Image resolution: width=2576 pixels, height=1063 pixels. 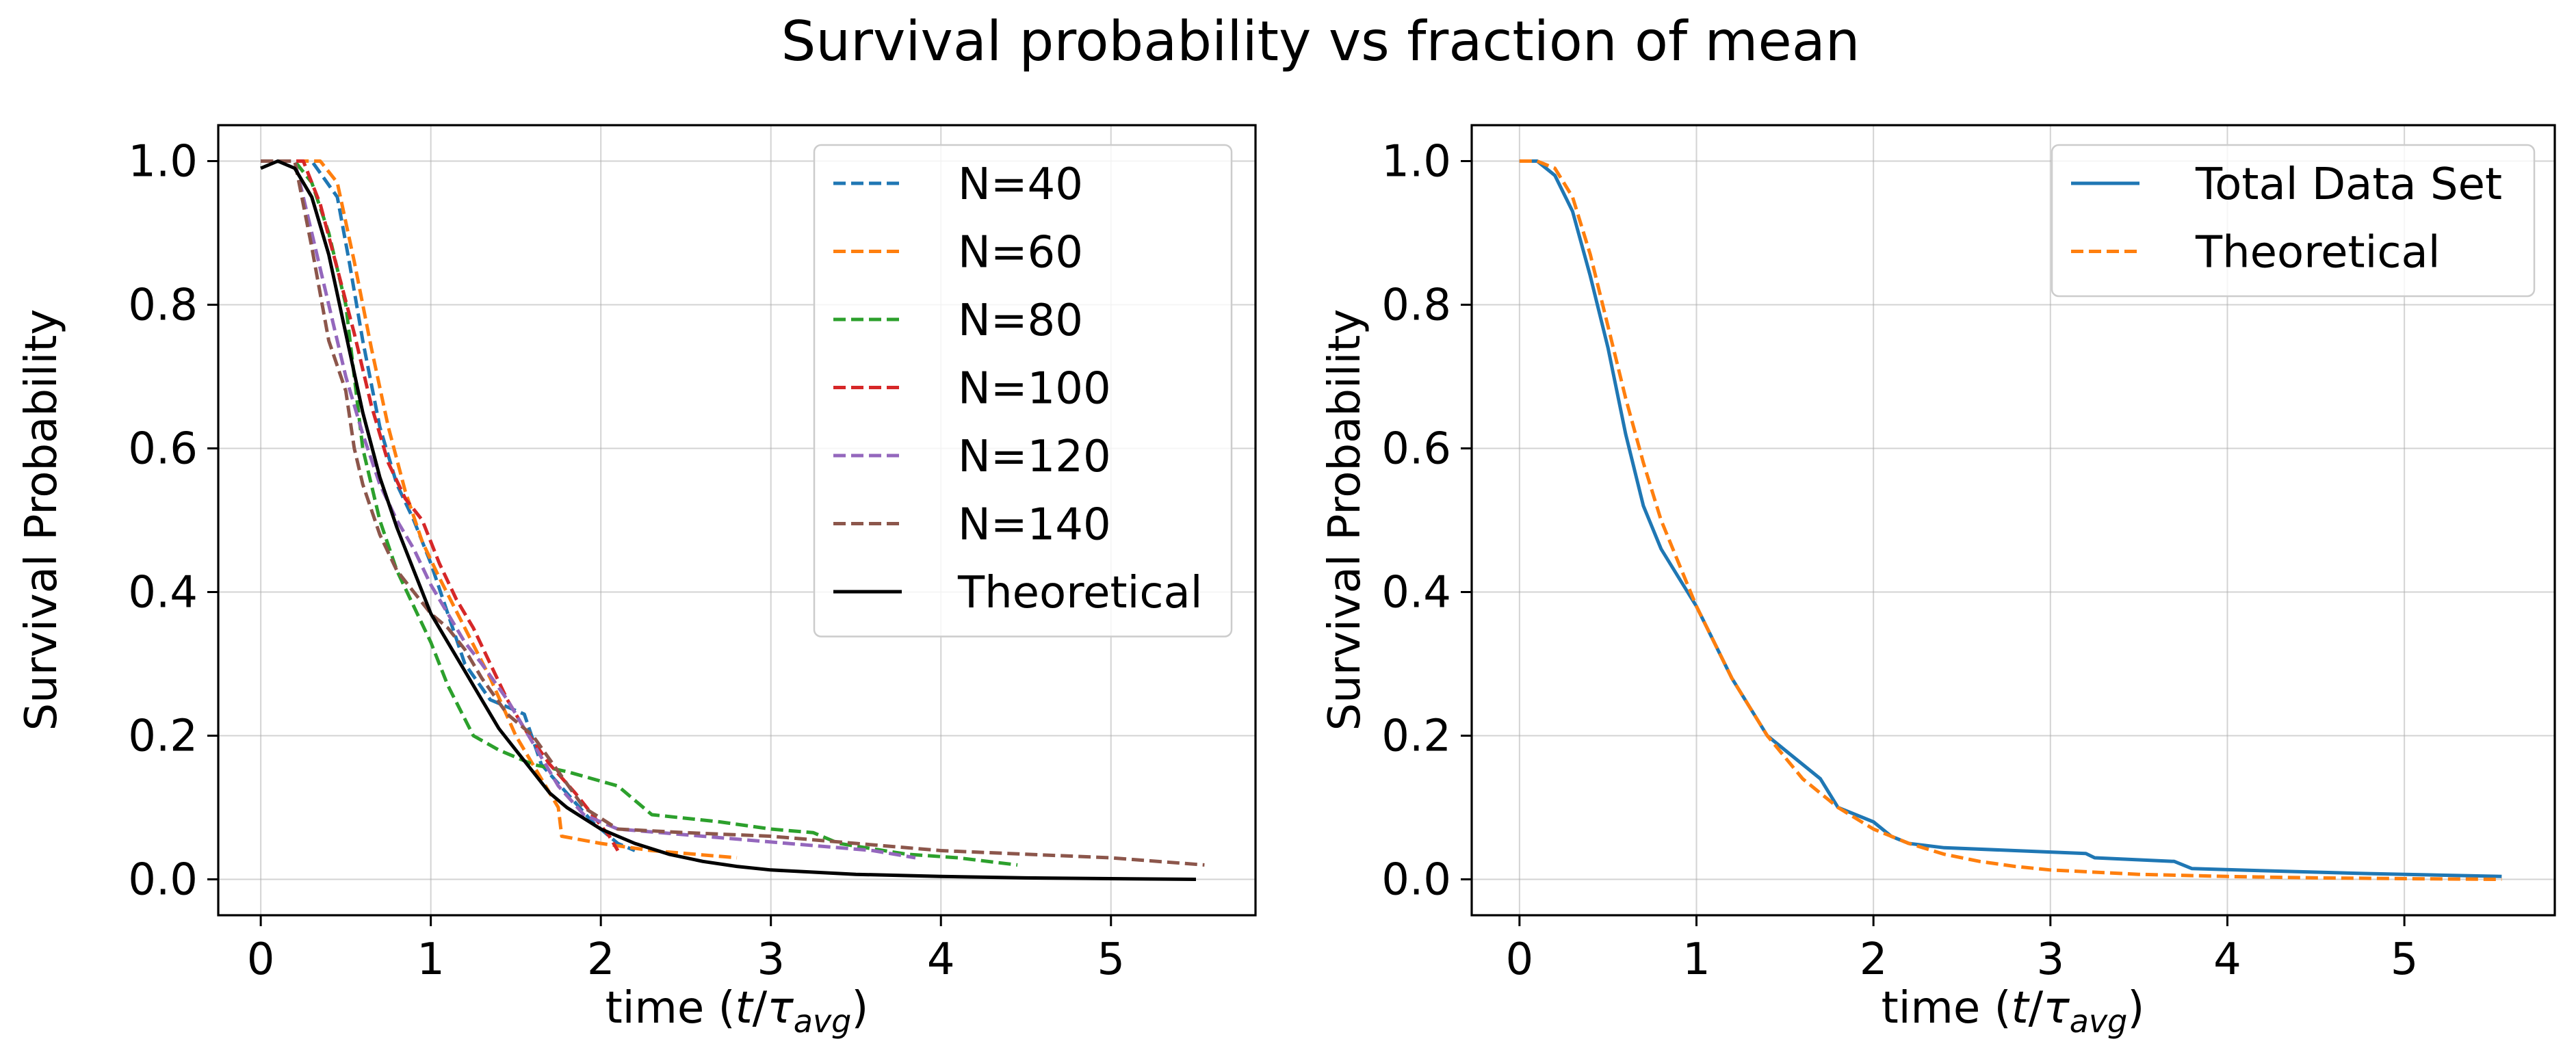 What do you see at coordinates (771, 960) in the screenshot?
I see `left-x-tick-label: 3` at bounding box center [771, 960].